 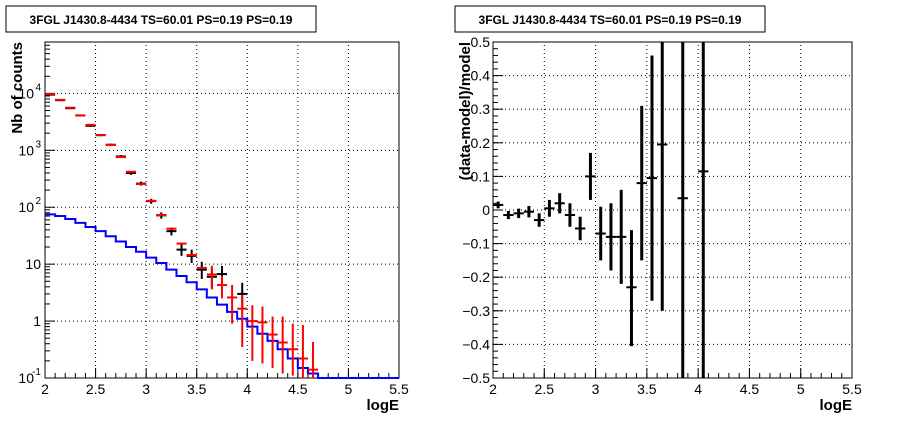 What do you see at coordinates (476, 378) in the screenshot?
I see `y-tick-label: −0.5` at bounding box center [476, 378].